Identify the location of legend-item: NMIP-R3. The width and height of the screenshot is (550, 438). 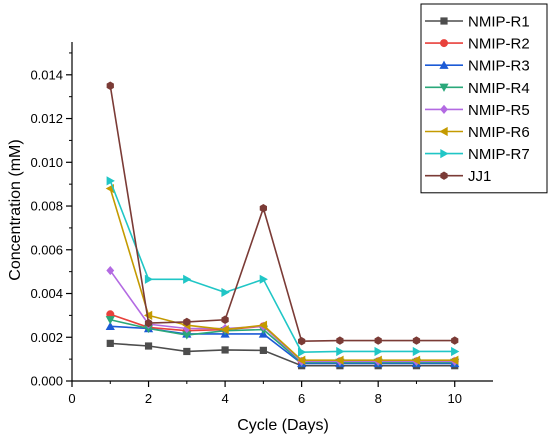
(477, 66).